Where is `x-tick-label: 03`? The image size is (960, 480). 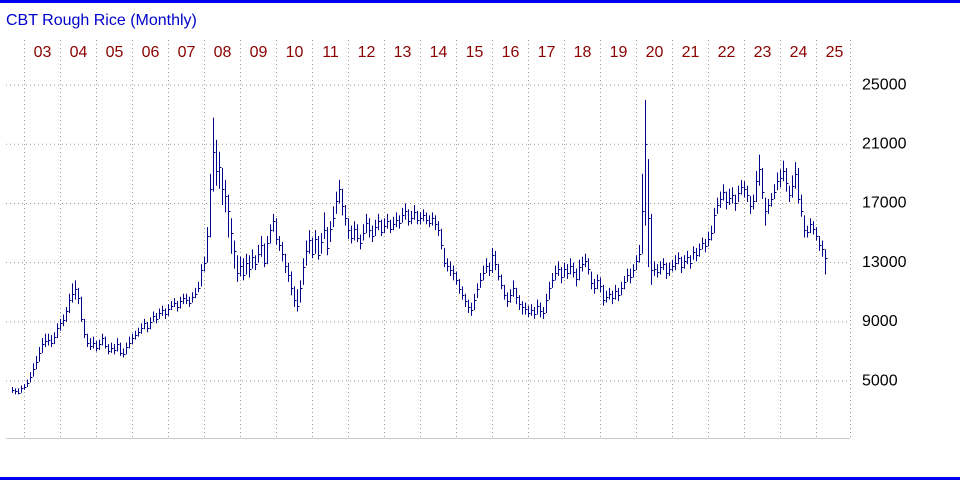 x-tick-label: 03 is located at coordinates (43, 52).